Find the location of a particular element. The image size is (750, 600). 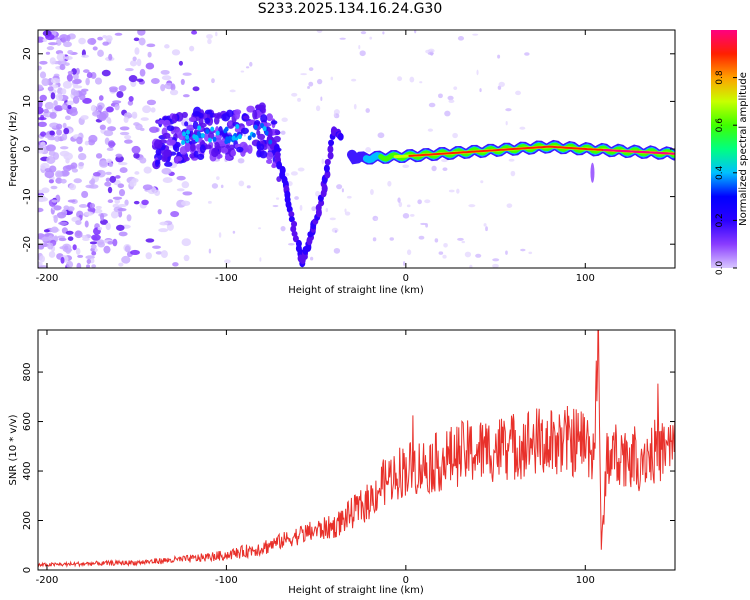

snr-y-tick-label: 0 is located at coordinates (27, 570).